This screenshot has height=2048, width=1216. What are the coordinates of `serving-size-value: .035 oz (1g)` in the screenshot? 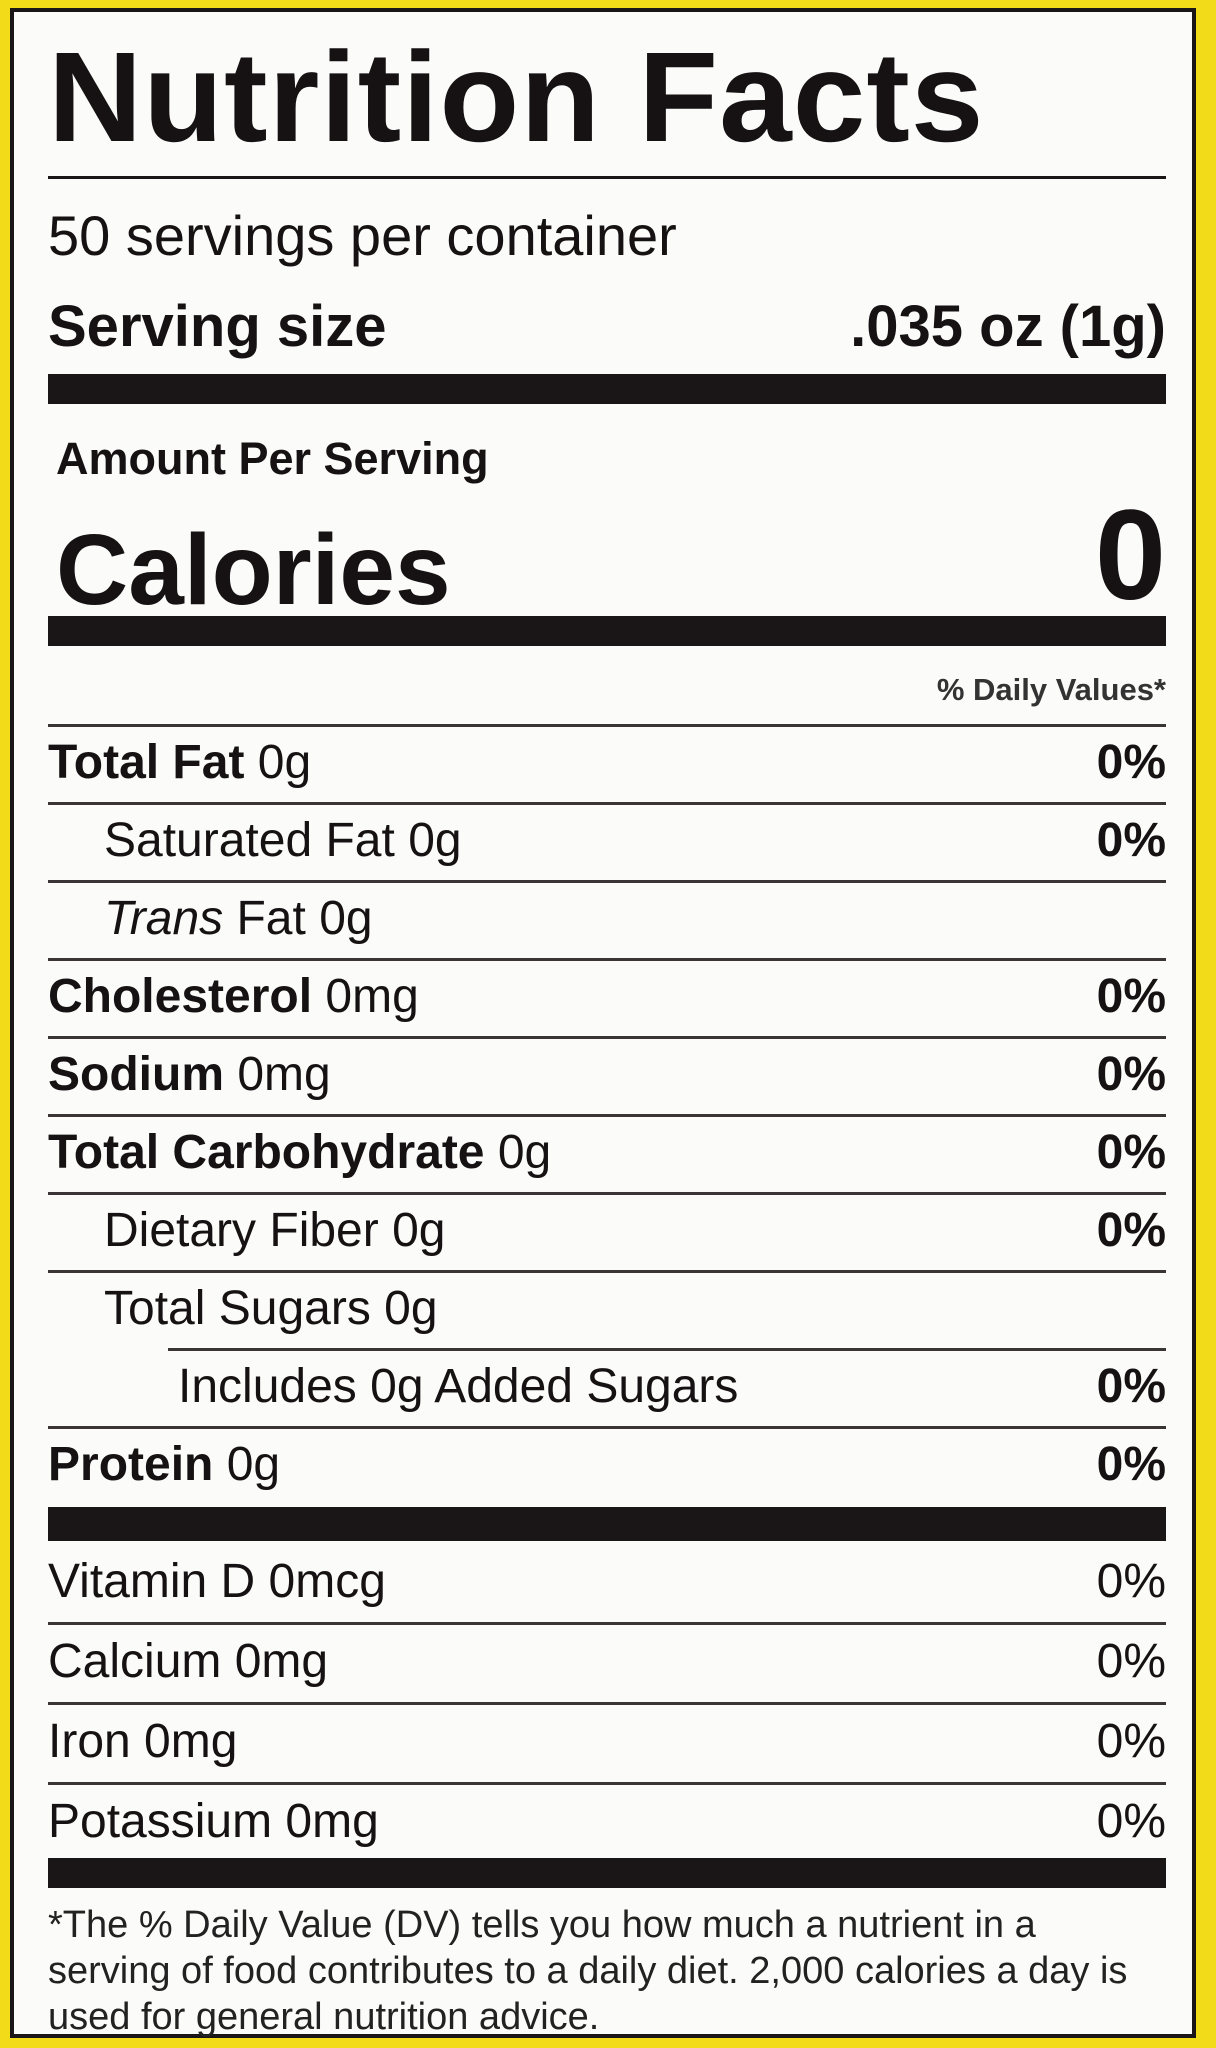 It's located at (1008, 326).